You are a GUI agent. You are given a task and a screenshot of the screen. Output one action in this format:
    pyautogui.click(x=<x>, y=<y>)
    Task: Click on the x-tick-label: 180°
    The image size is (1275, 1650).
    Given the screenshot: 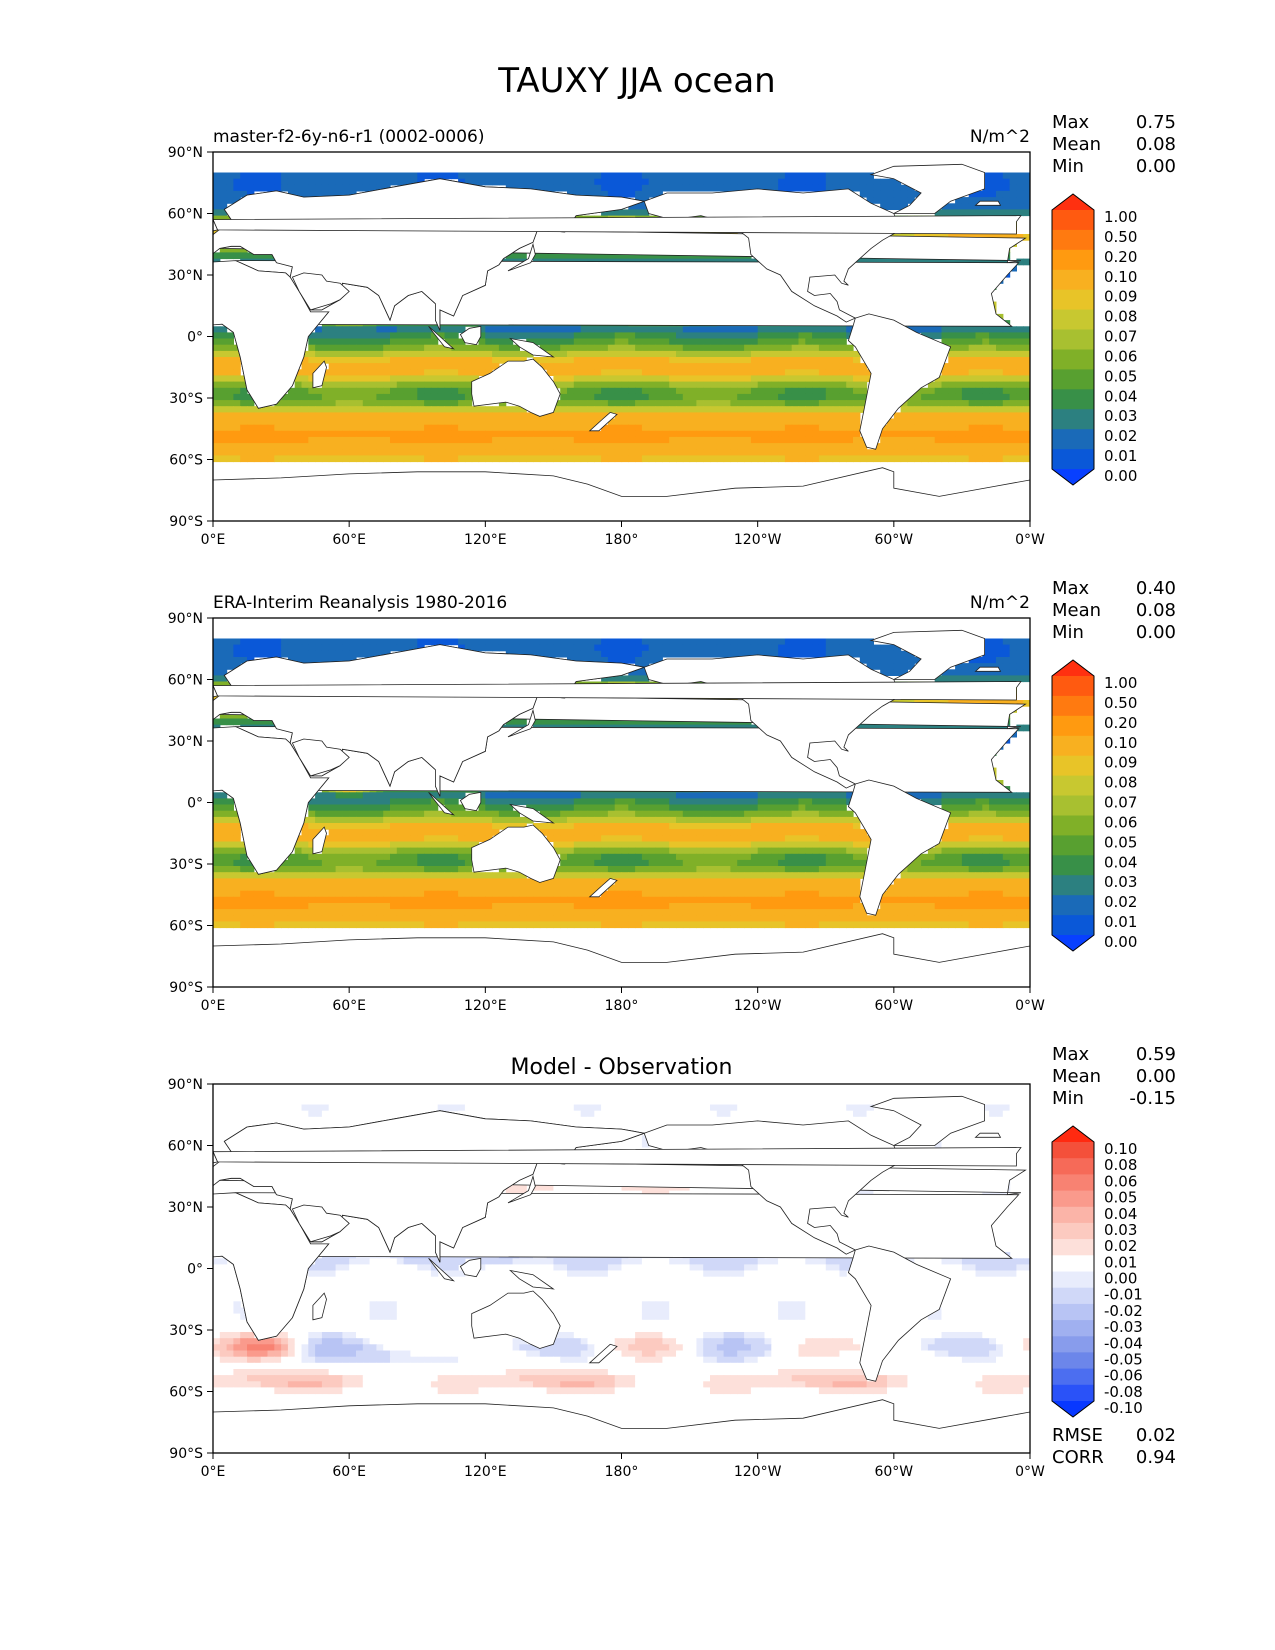 What is the action you would take?
    pyautogui.click(x=622, y=540)
    